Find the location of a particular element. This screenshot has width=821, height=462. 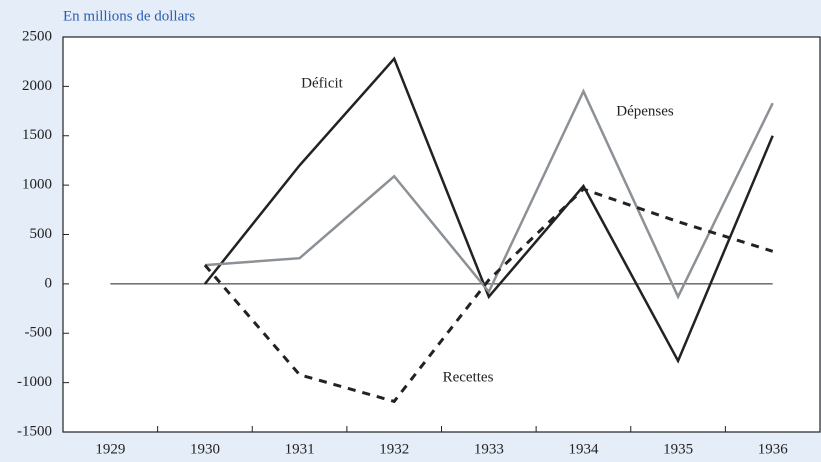

x-tick-label: 1936 is located at coordinates (773, 449).